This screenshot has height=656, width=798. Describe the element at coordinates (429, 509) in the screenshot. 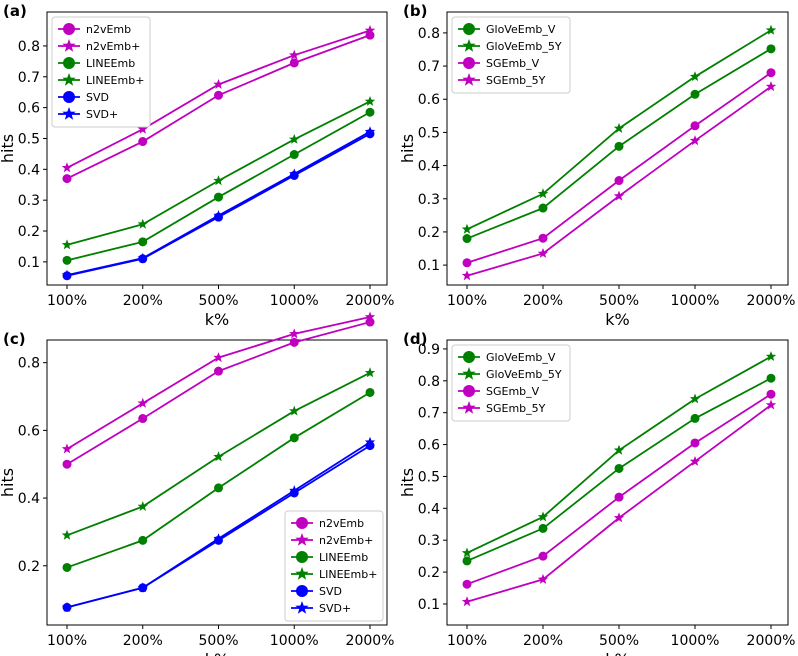

I see `y-tick-label: 0.4` at that location.